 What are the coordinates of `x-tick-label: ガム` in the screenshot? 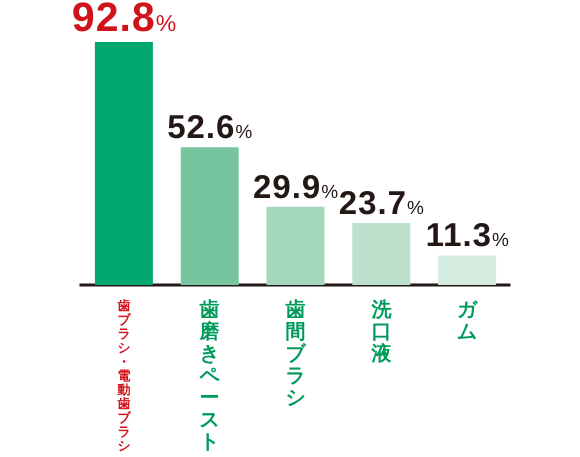 It's located at (467, 321).